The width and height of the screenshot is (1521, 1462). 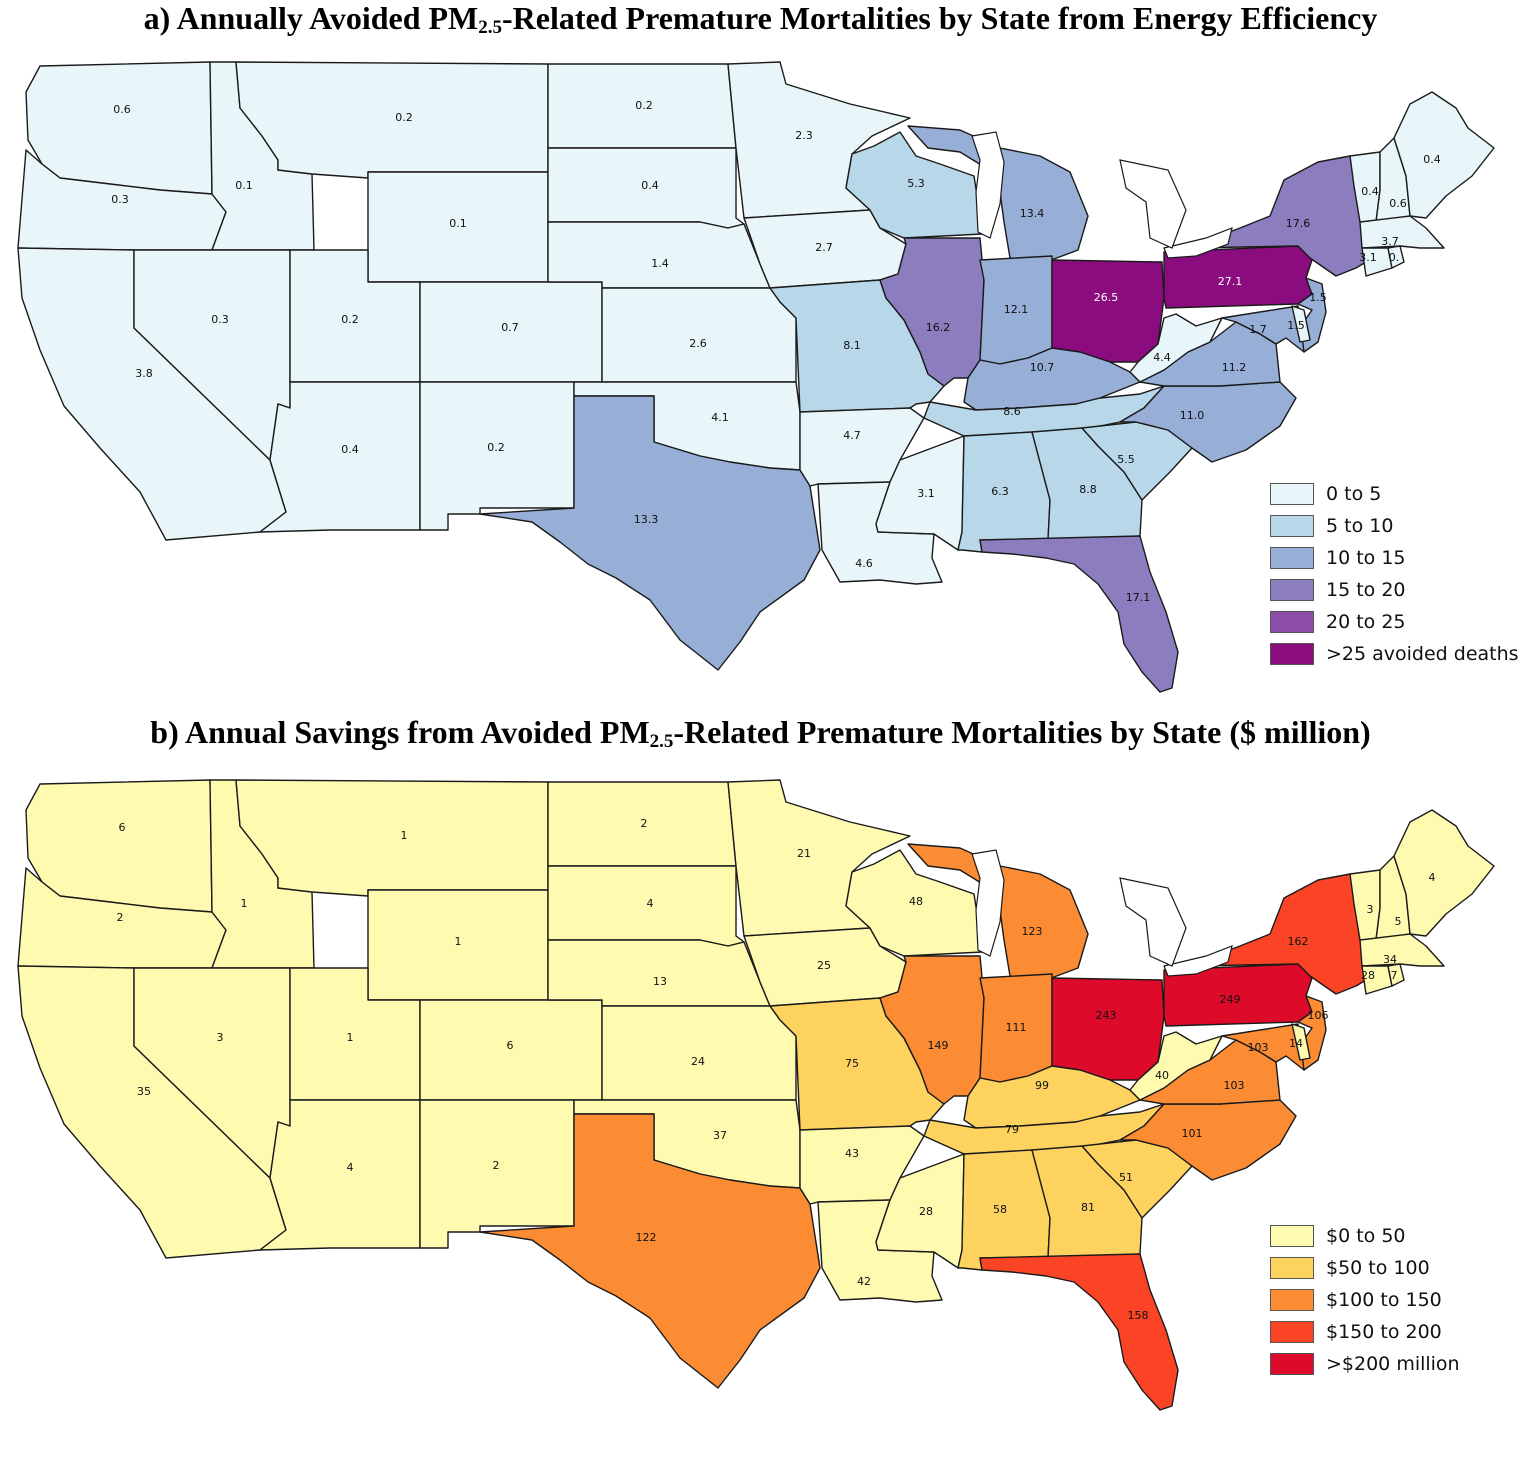 I want to click on map-a-legend-label: >25 avoided deaths, so click(x=1422, y=654).